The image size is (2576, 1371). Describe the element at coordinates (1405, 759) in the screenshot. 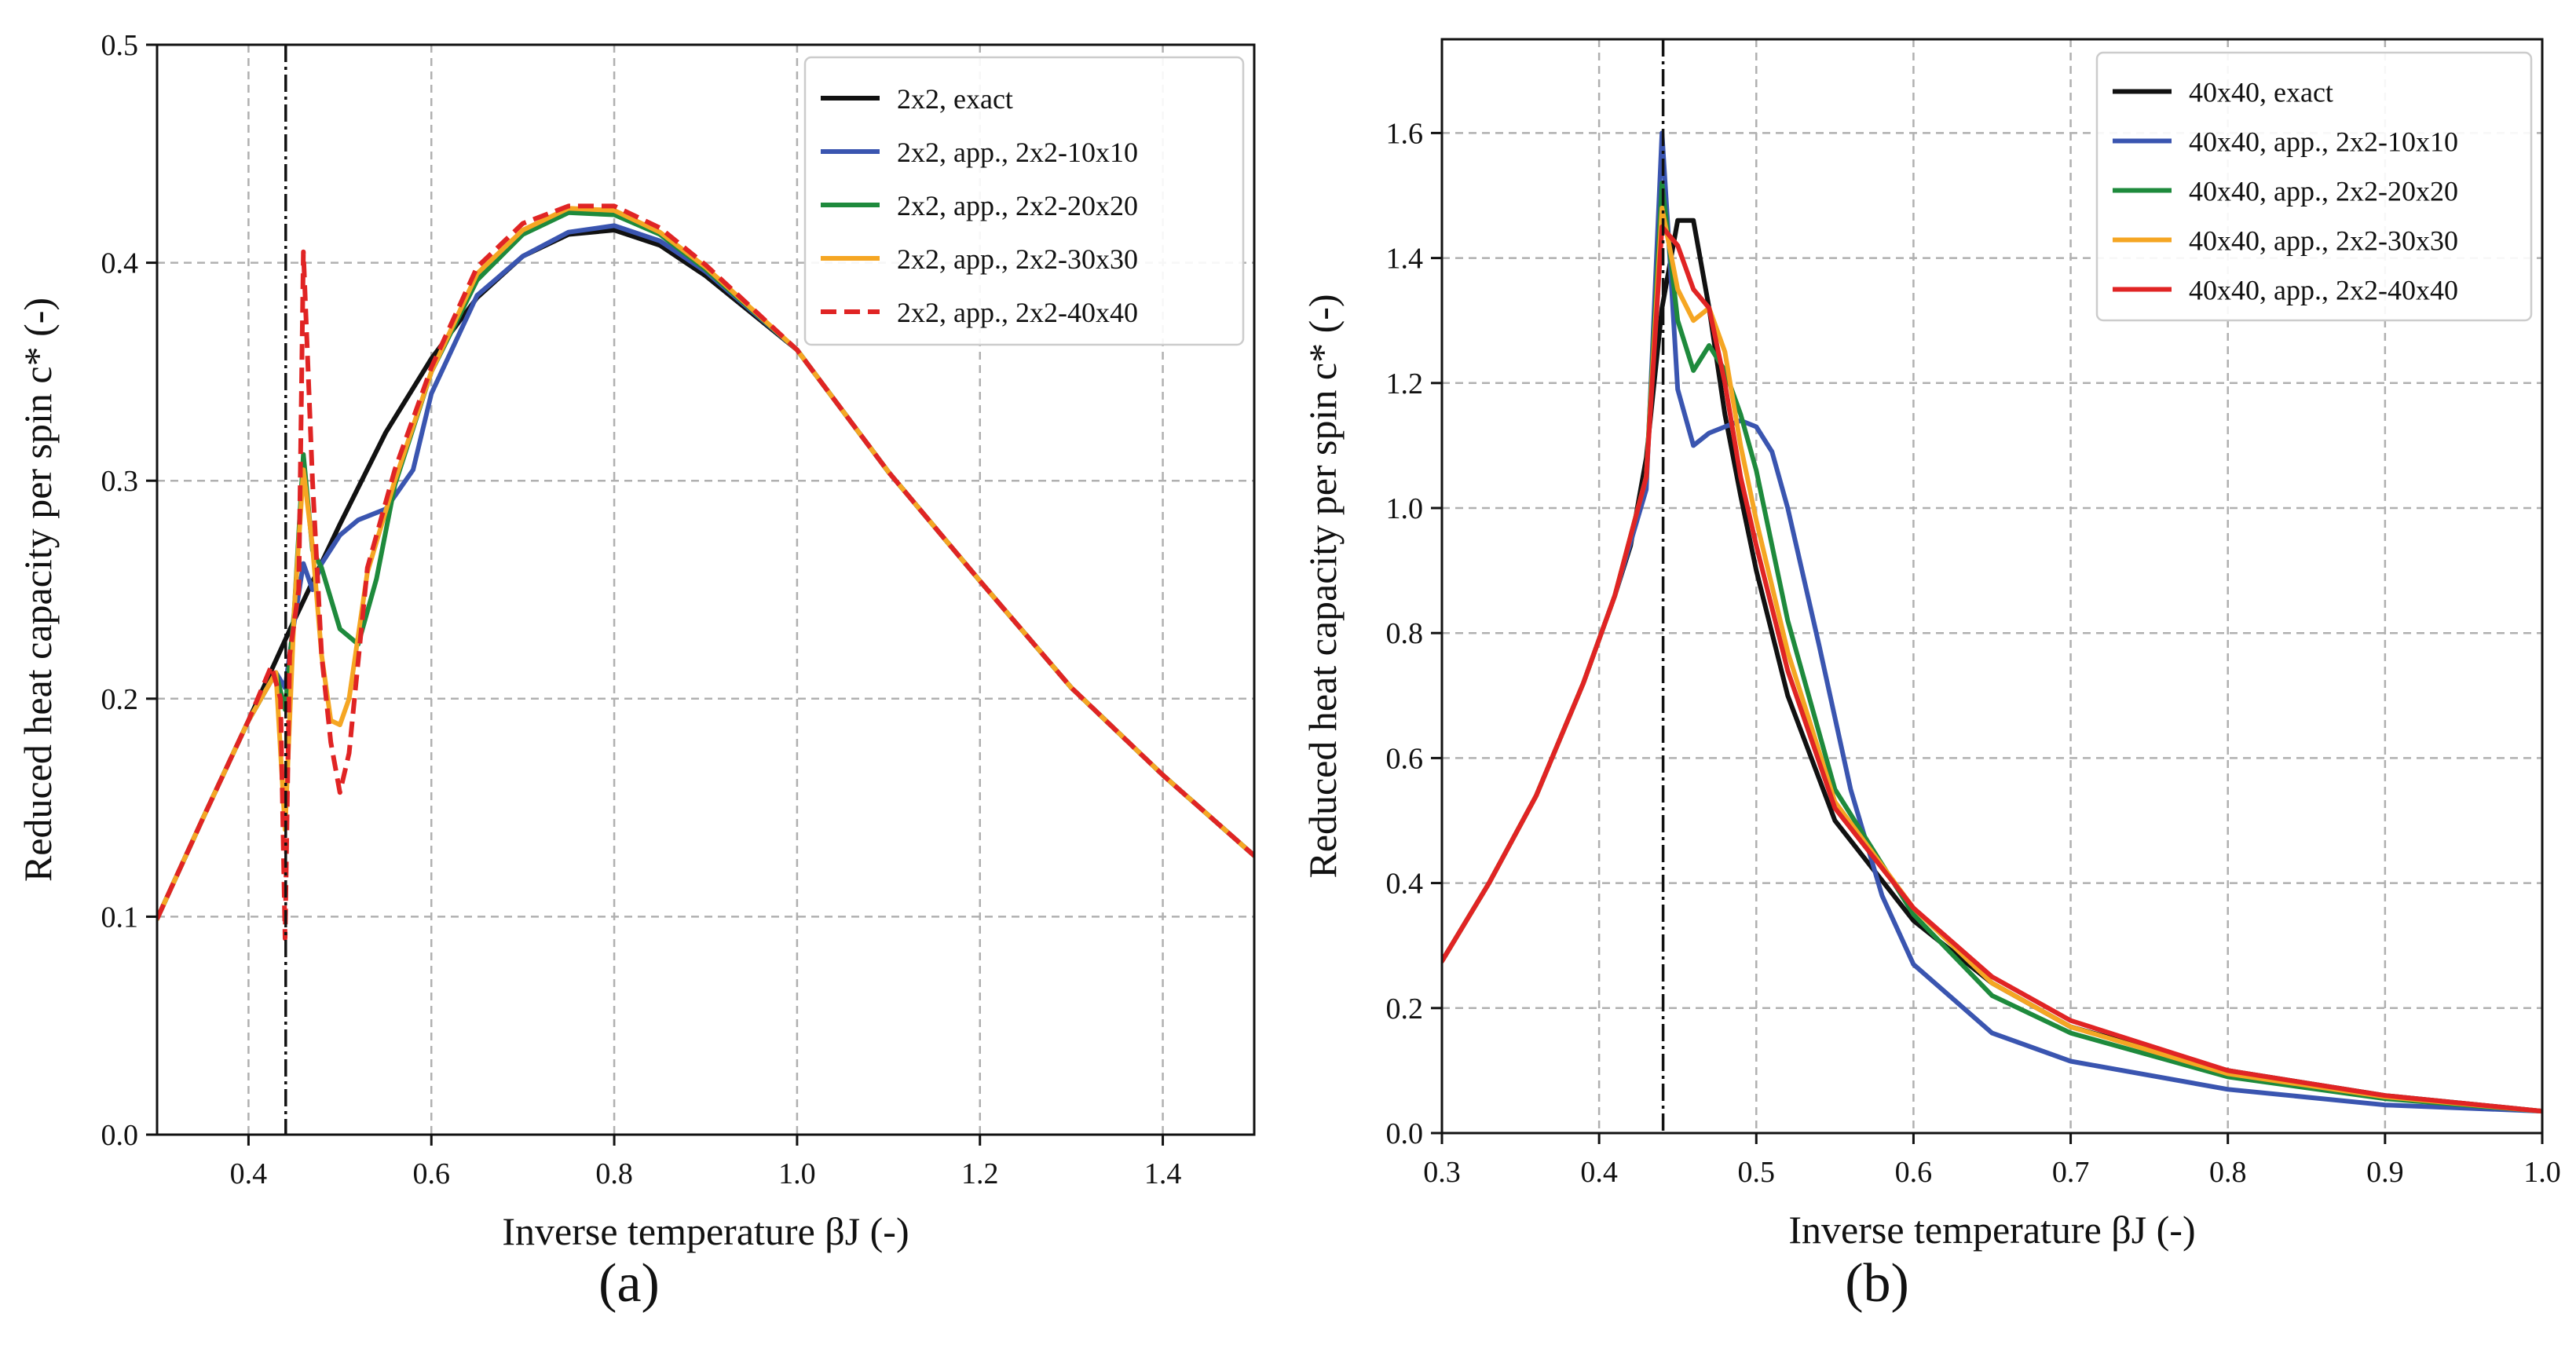

I see `y-tick-label: 0.6` at that location.